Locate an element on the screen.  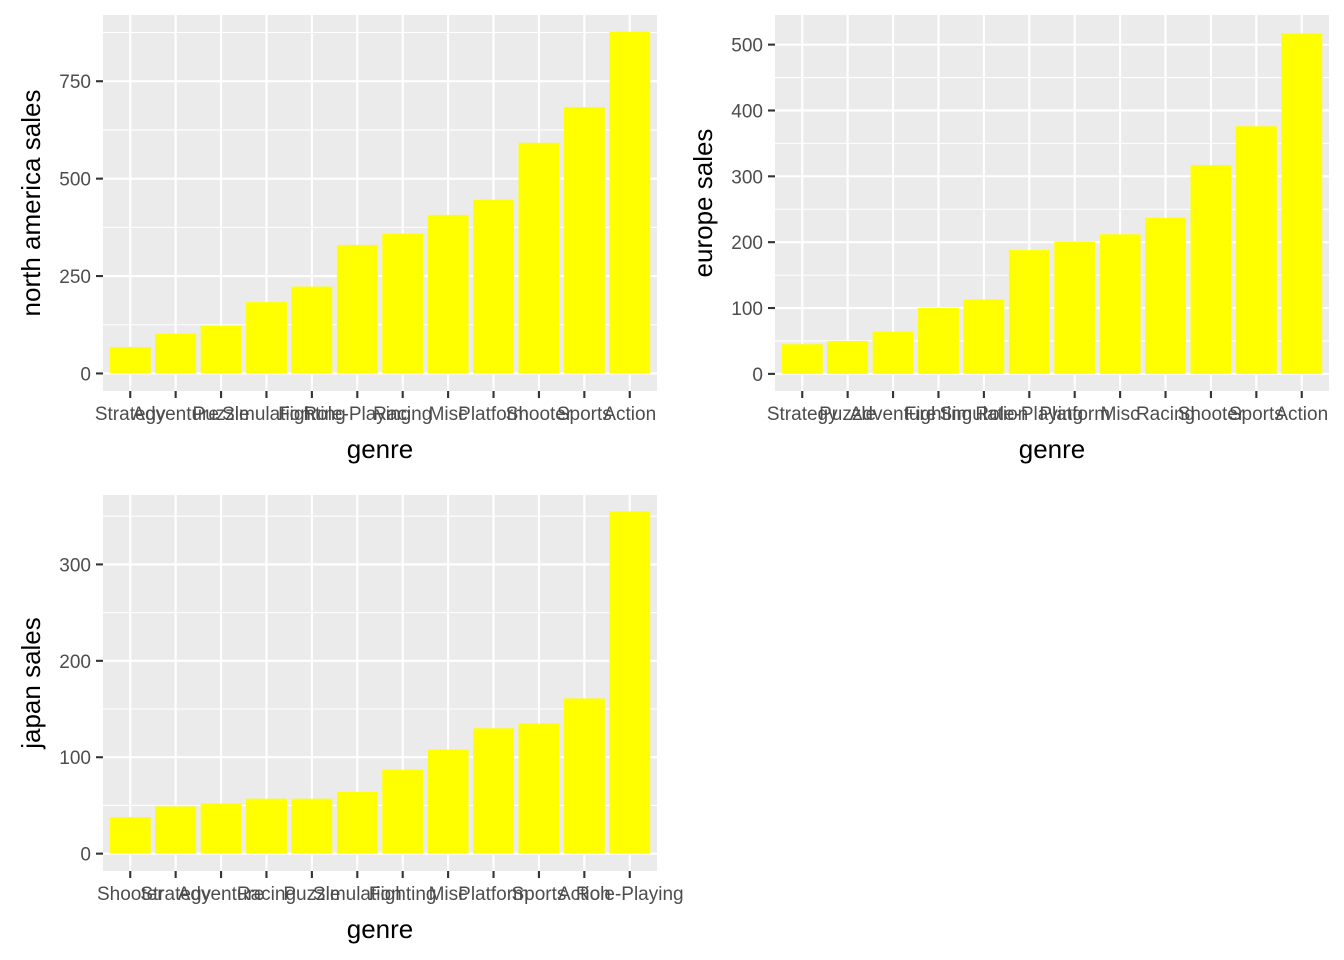
y-tick-label: 400 is located at coordinates (747, 111).